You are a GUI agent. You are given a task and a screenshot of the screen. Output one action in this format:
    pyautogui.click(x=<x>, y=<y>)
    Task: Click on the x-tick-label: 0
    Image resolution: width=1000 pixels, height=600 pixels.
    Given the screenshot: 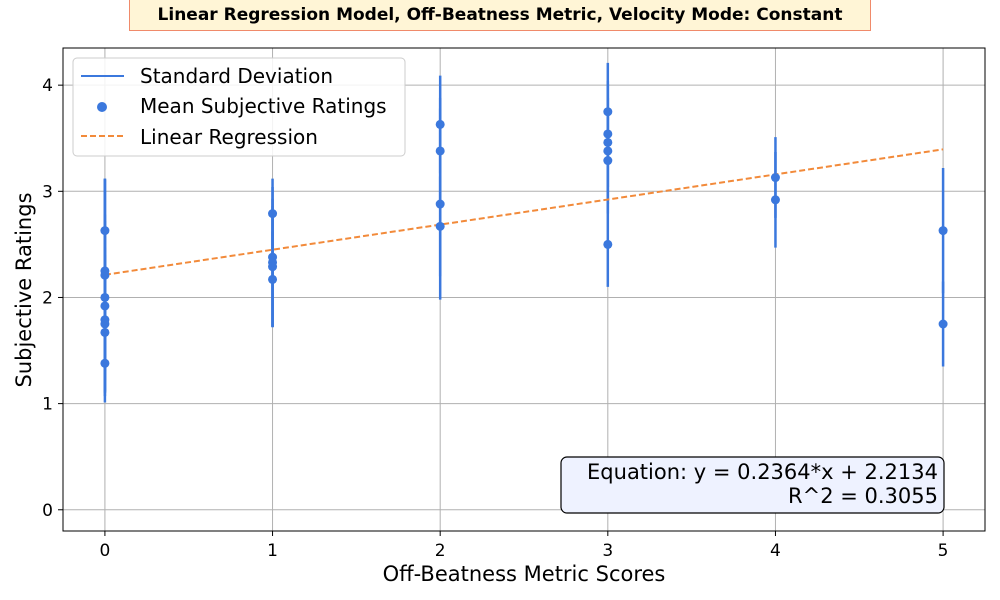 What is the action you would take?
    pyautogui.click(x=104, y=551)
    